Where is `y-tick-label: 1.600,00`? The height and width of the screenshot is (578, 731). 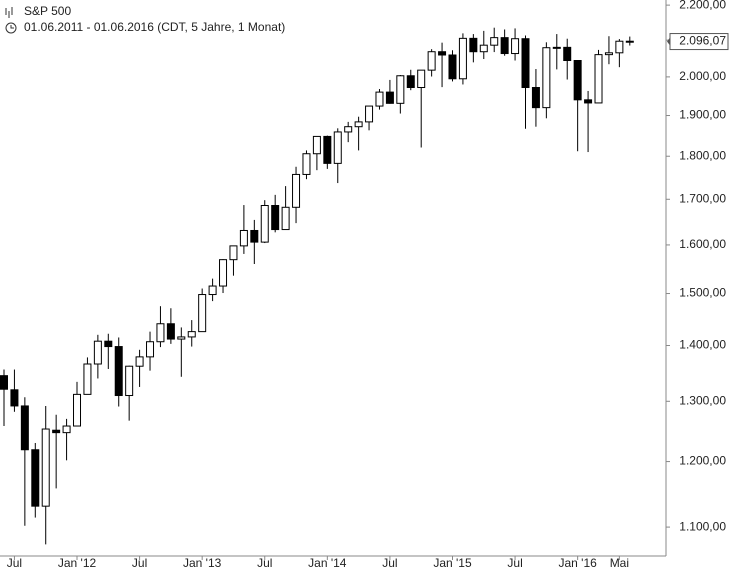
y-tick-label: 1.600,00 is located at coordinates (702, 244).